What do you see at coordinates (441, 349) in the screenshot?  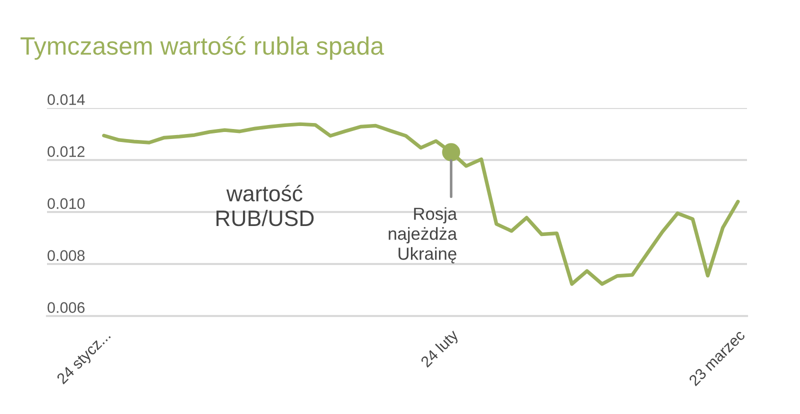 I see `x-tick-label: 24 luty` at bounding box center [441, 349].